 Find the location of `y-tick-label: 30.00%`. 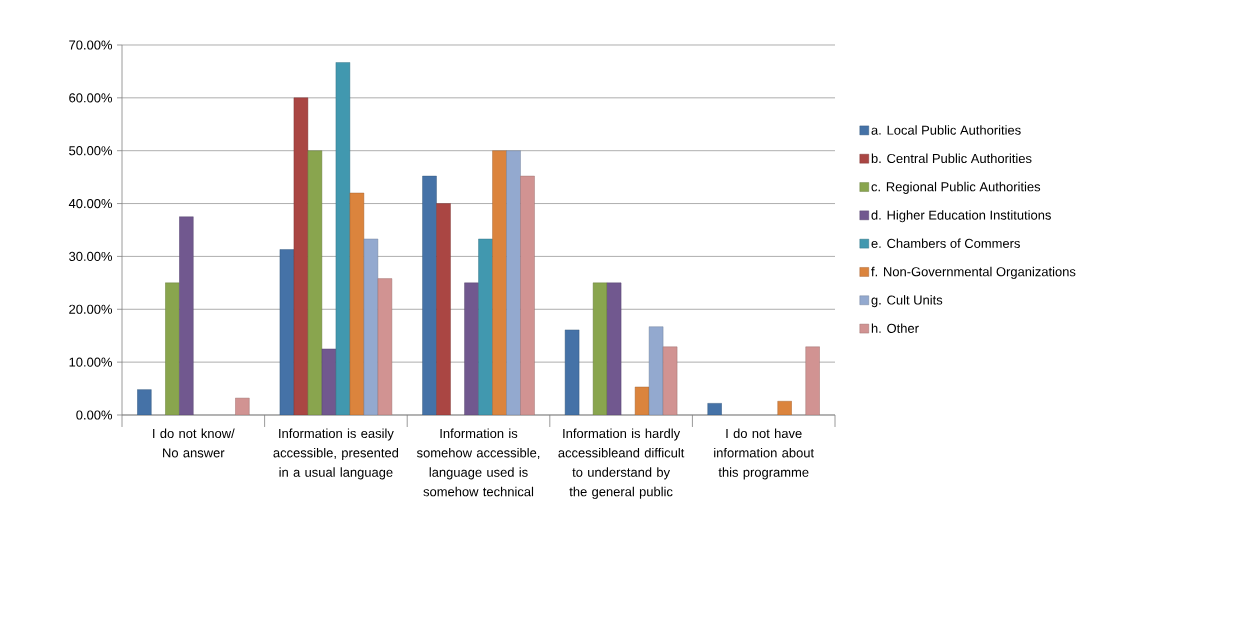

y-tick-label: 30.00% is located at coordinates (91, 256).